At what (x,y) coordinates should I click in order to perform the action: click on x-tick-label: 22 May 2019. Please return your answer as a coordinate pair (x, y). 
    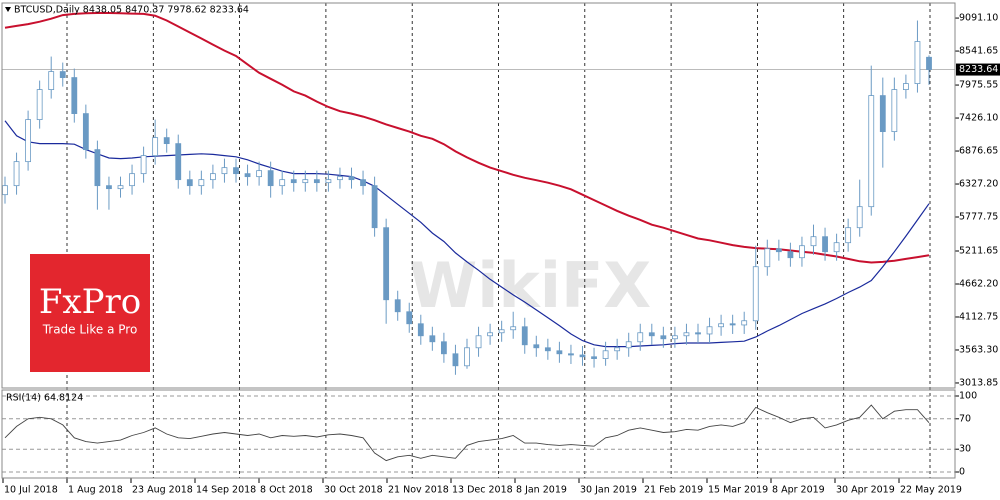
    Looking at the image, I should click on (931, 490).